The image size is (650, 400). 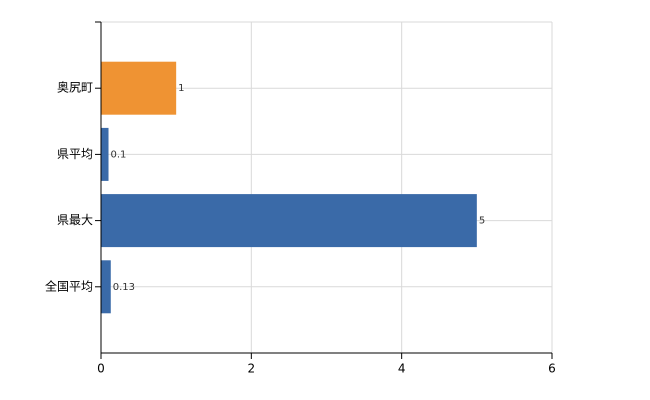 I want to click on y-tick-label: 県最大, so click(x=75, y=220).